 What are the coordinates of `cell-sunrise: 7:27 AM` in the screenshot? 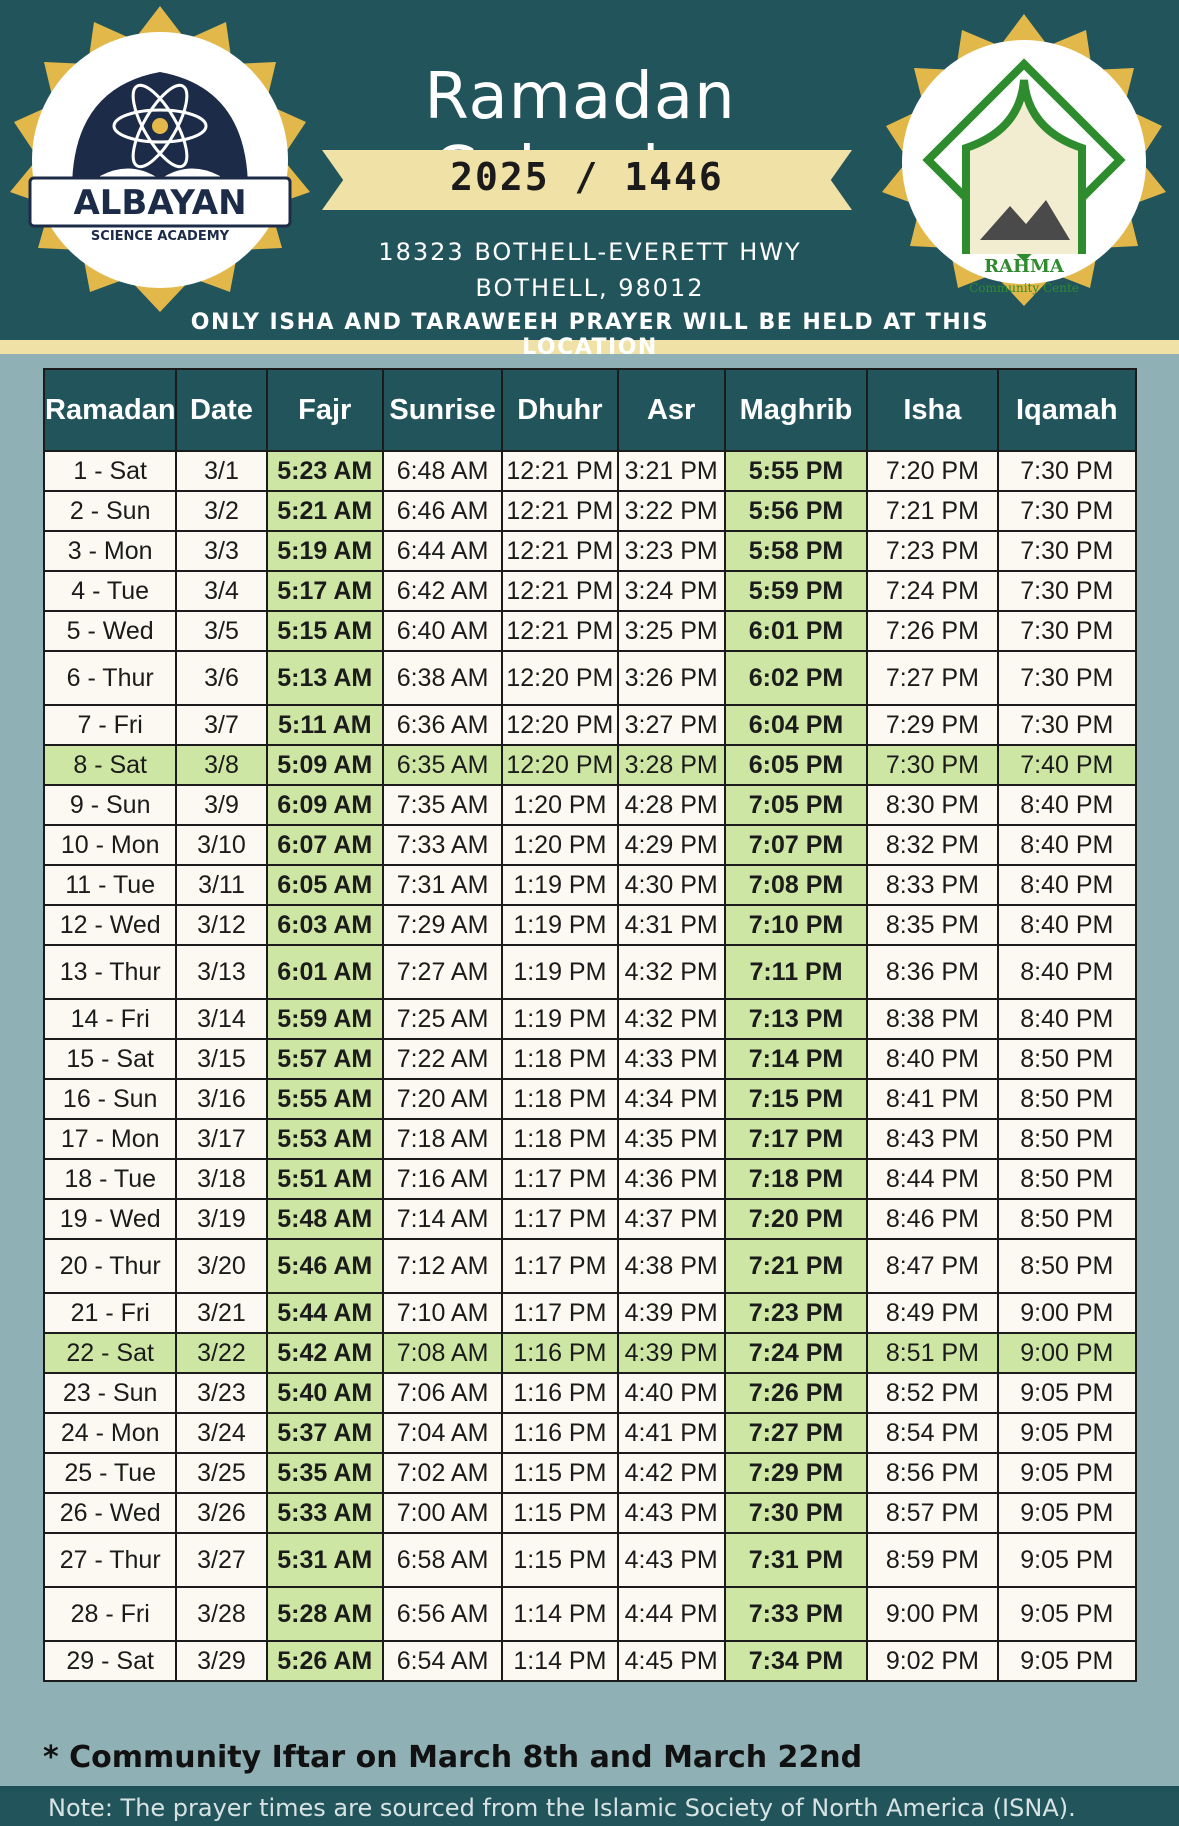 It's located at (442, 972).